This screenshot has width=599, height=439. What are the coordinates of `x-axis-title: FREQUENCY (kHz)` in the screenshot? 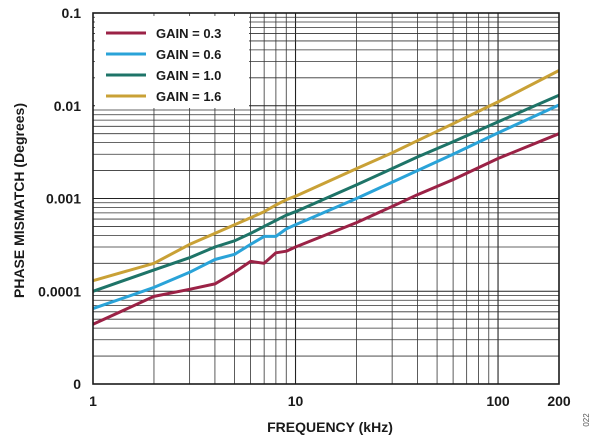 It's located at (330, 427).